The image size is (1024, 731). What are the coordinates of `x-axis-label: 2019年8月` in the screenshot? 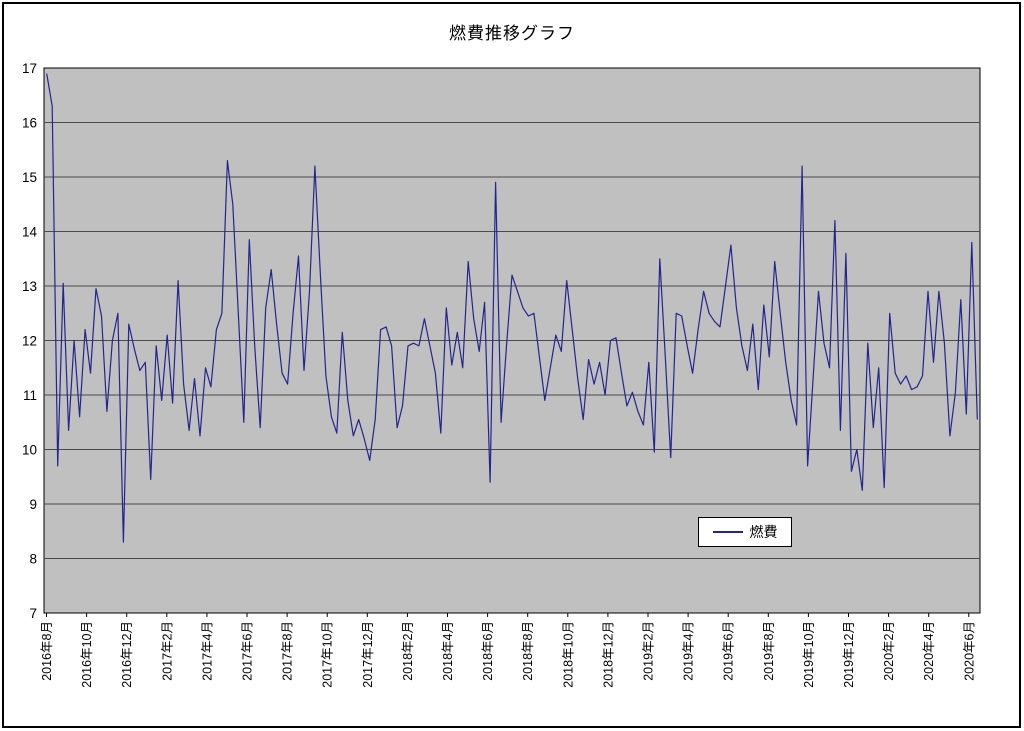 It's located at (769, 651).